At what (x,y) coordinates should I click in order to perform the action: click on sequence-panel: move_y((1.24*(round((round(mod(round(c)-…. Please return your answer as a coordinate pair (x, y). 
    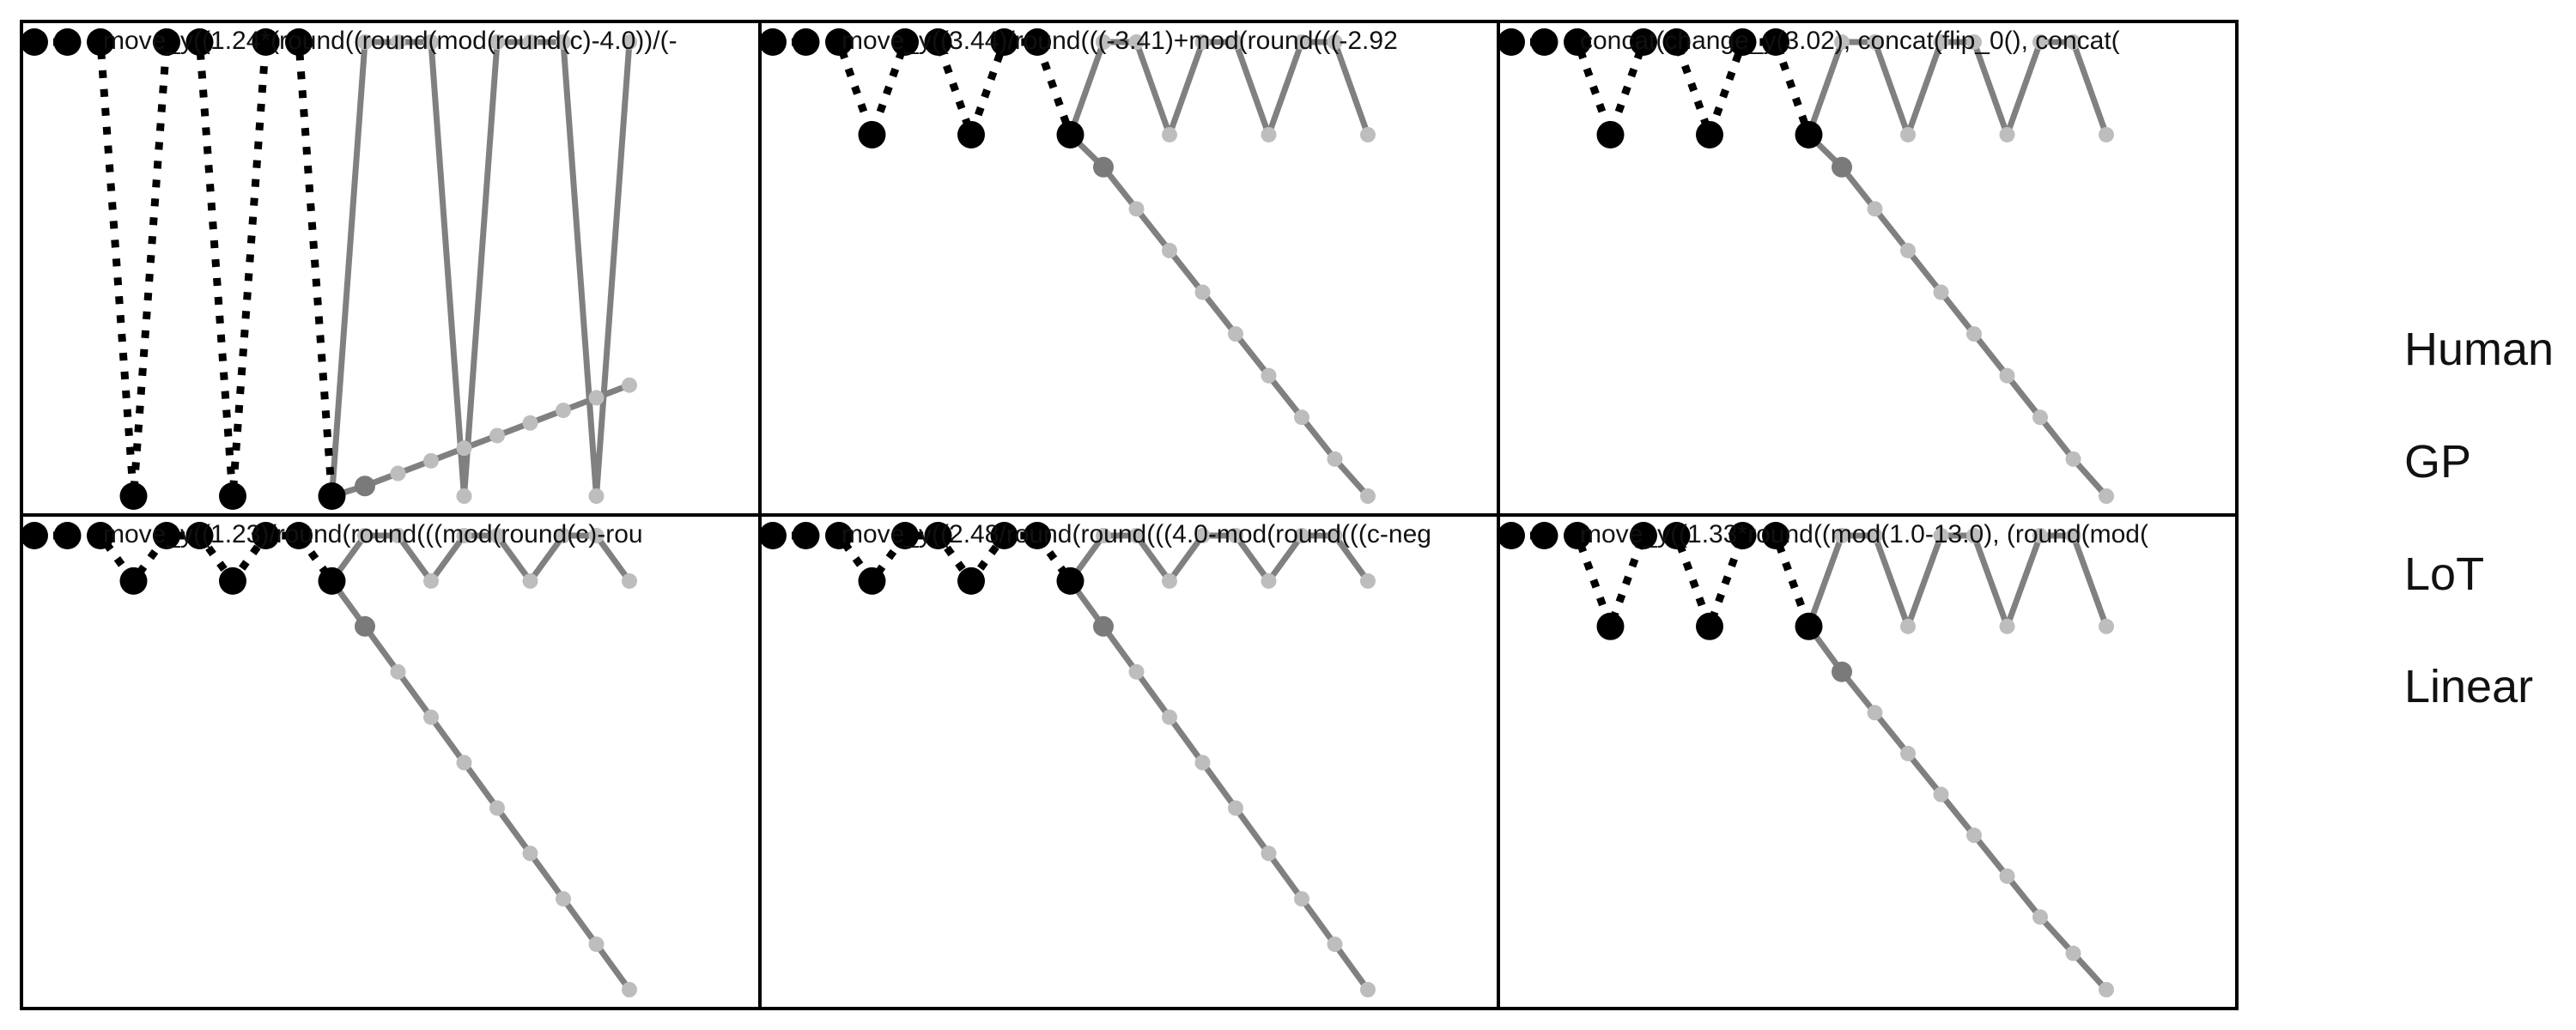
    Looking at the image, I should click on (349, 268).